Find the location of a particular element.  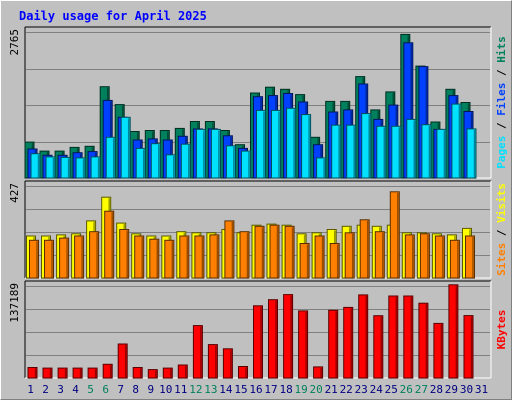

day-label: 31 is located at coordinates (481, 389).